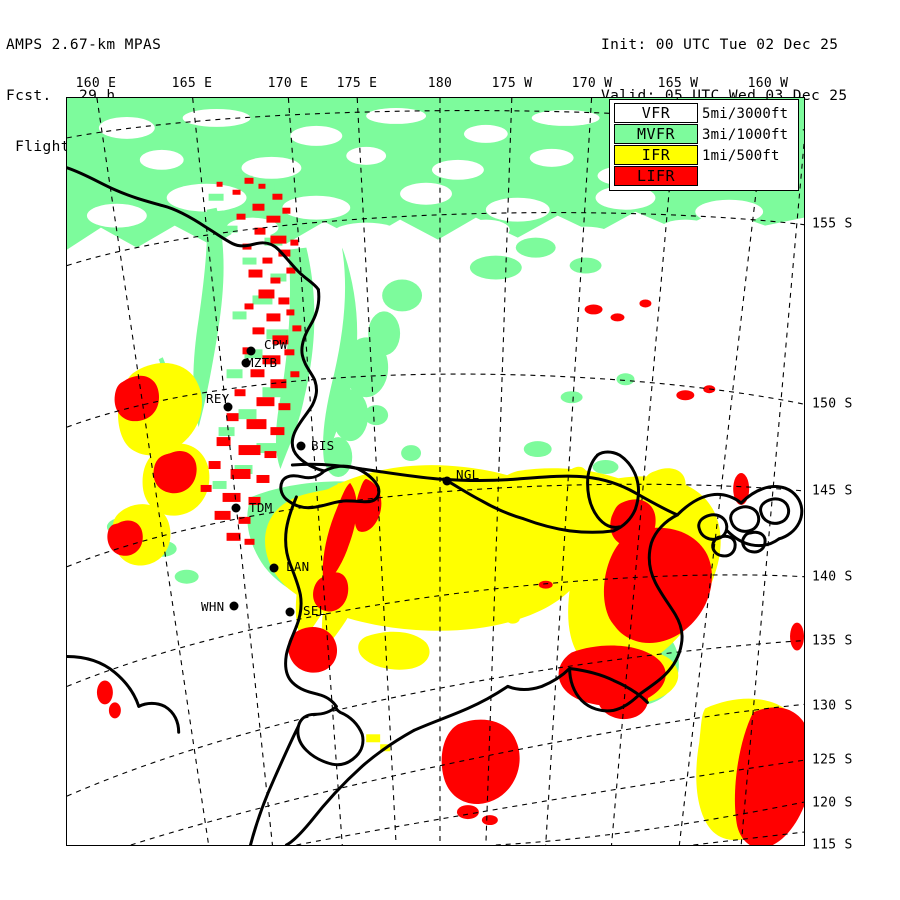 The width and height of the screenshot is (900, 900). What do you see at coordinates (447, 481) in the screenshot?
I see `station-dot-ngl` at bounding box center [447, 481].